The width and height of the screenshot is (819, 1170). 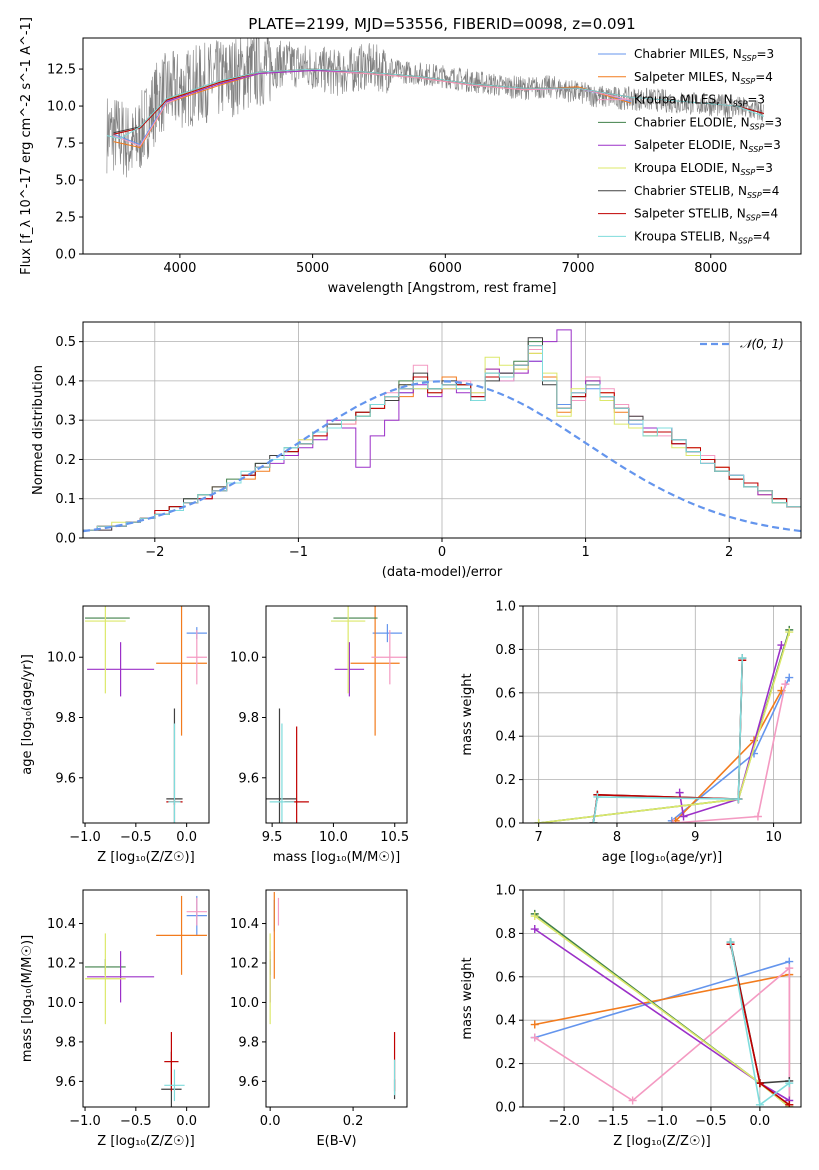 I want to click on spectrum-xtick-label: 7000, so click(x=577, y=268).